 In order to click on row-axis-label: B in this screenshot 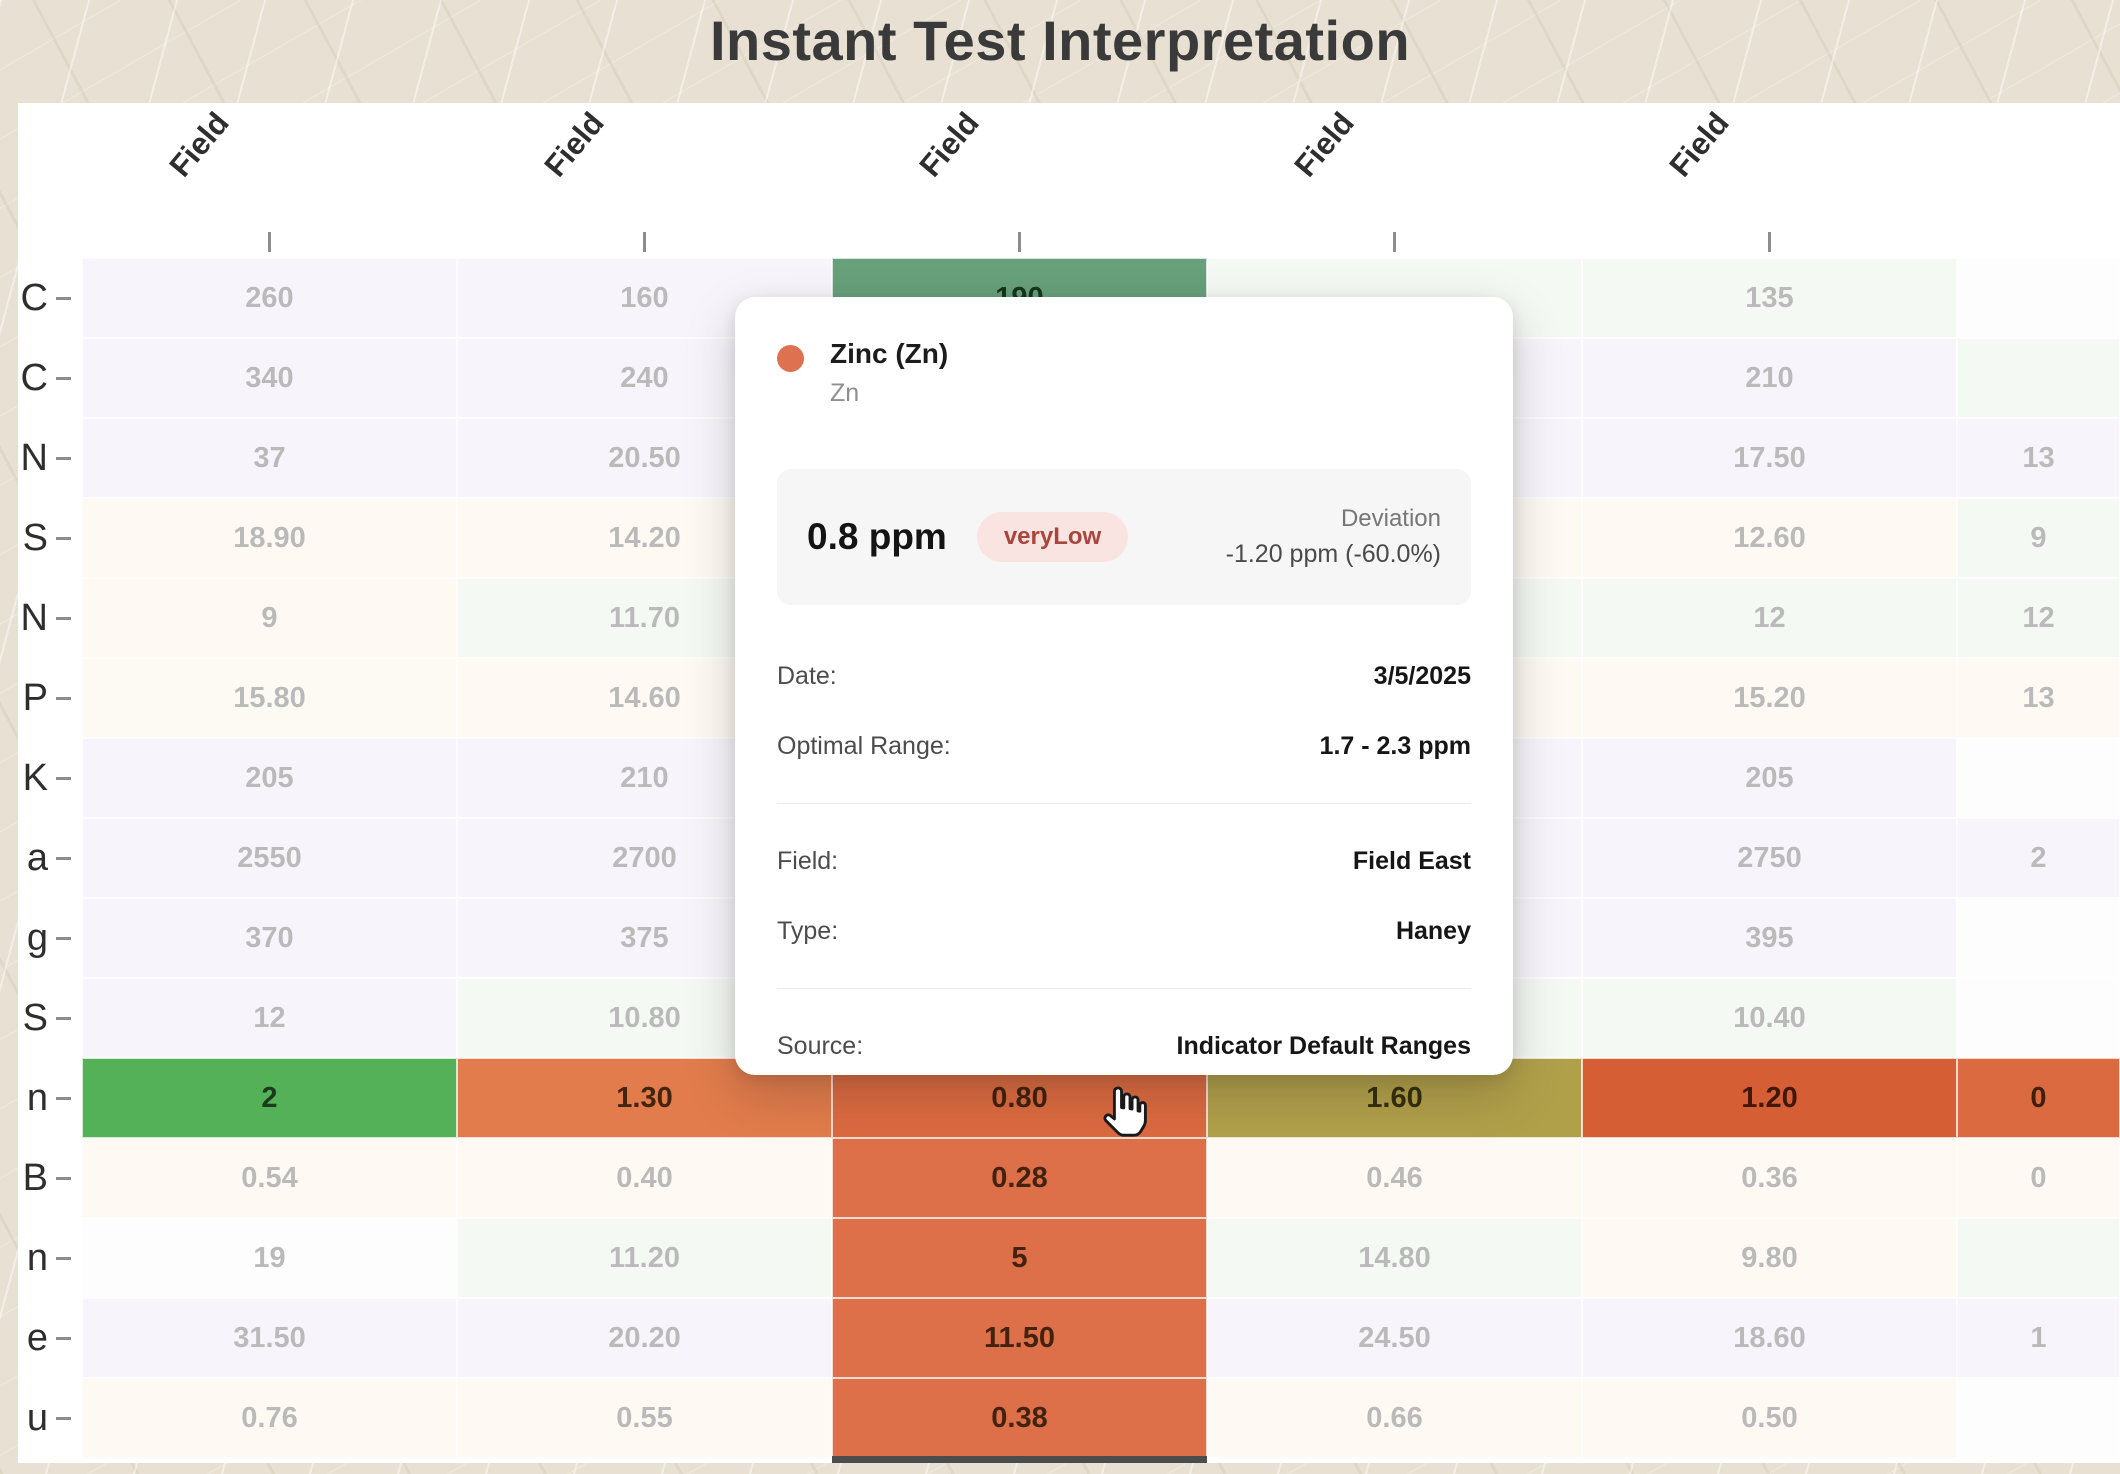, I will do `click(35, 1178)`.